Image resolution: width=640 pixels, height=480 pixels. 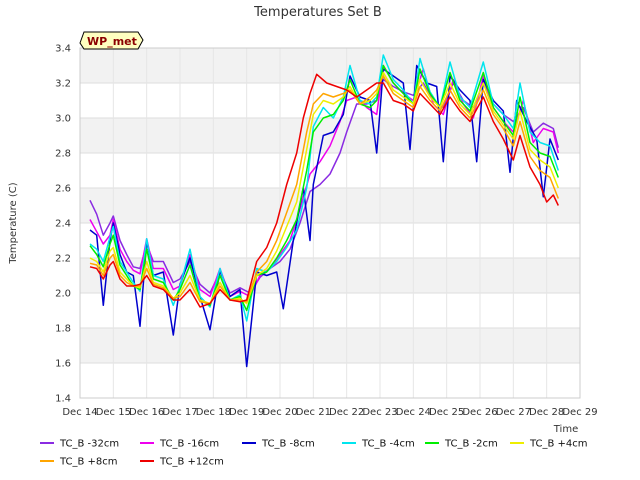 I want to click on y-tick-label: 2.8, so click(x=63, y=154).